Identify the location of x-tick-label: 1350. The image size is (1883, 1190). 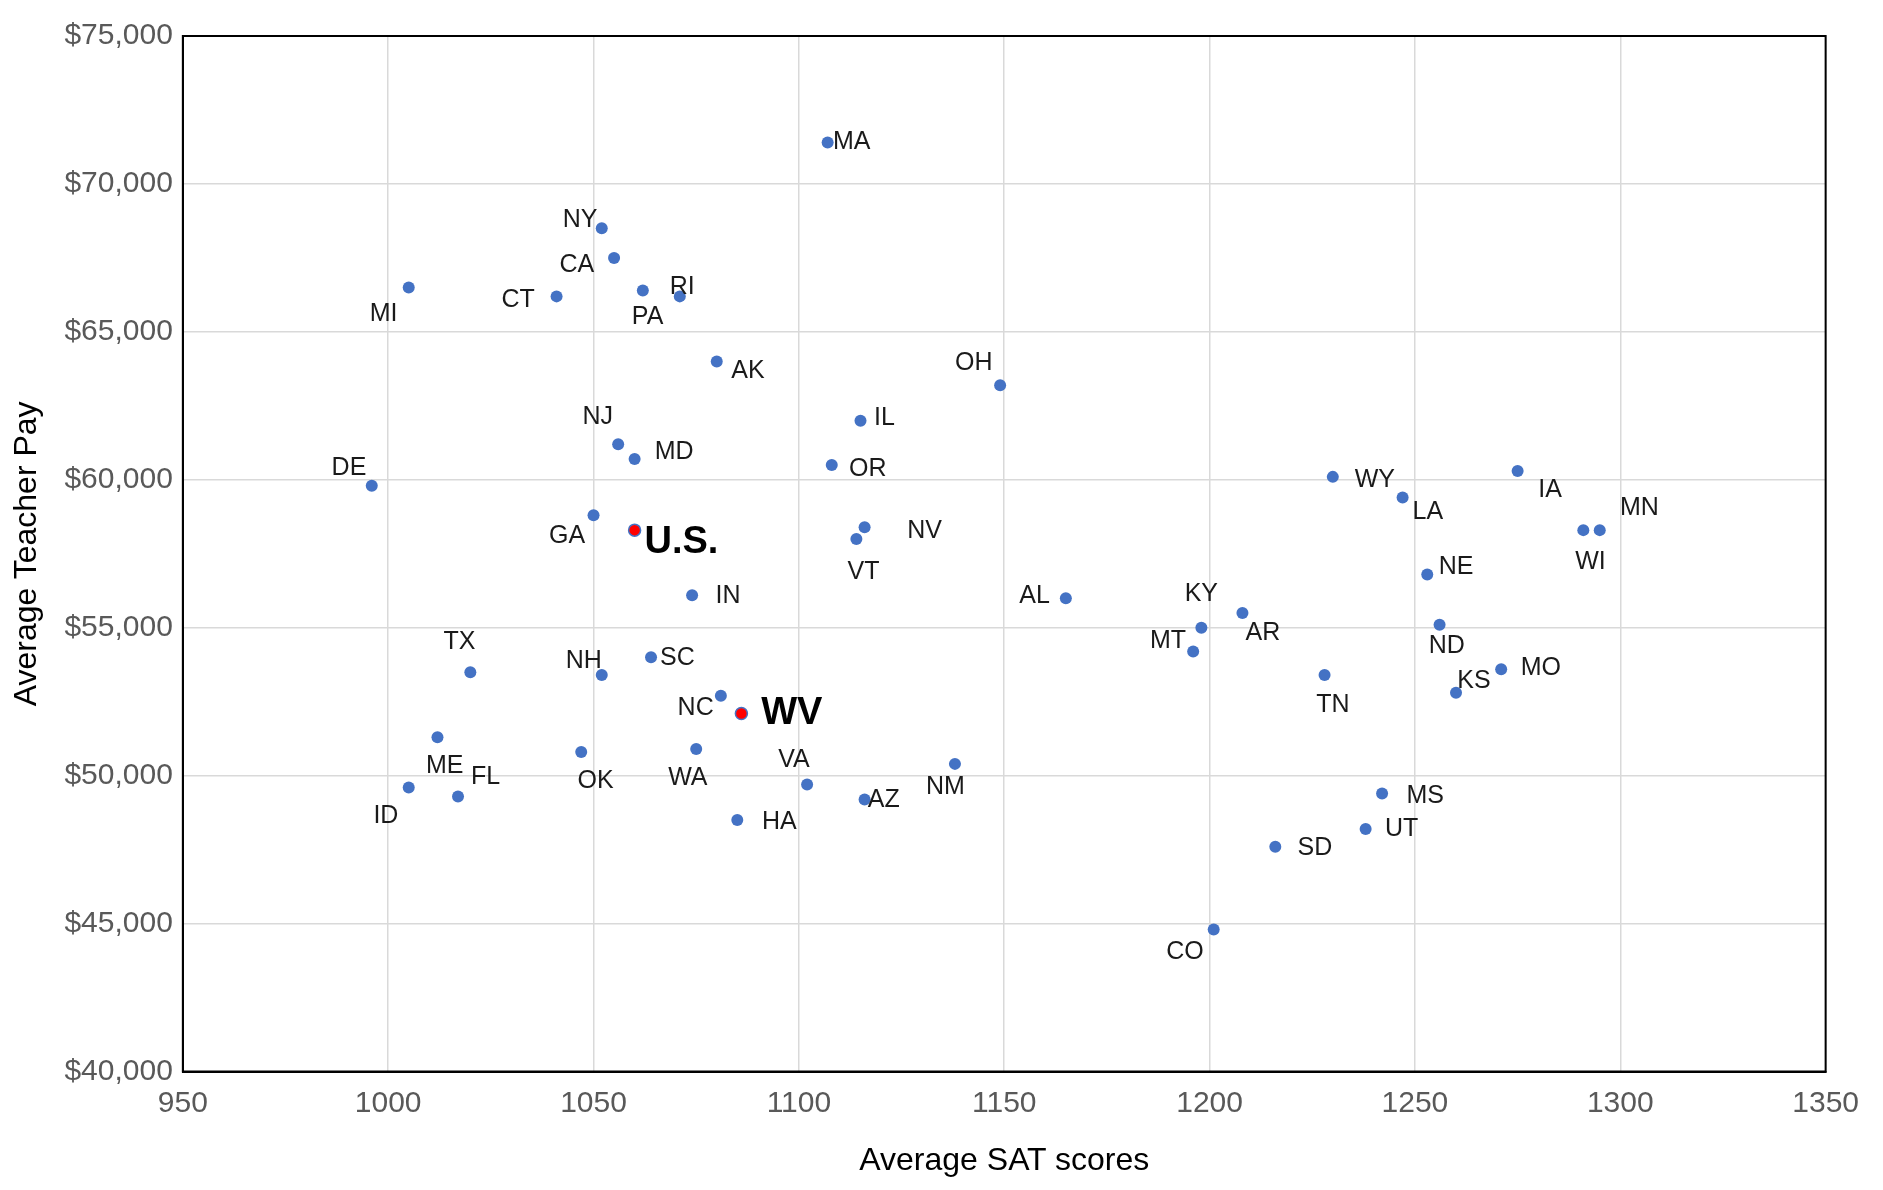
(1826, 1101).